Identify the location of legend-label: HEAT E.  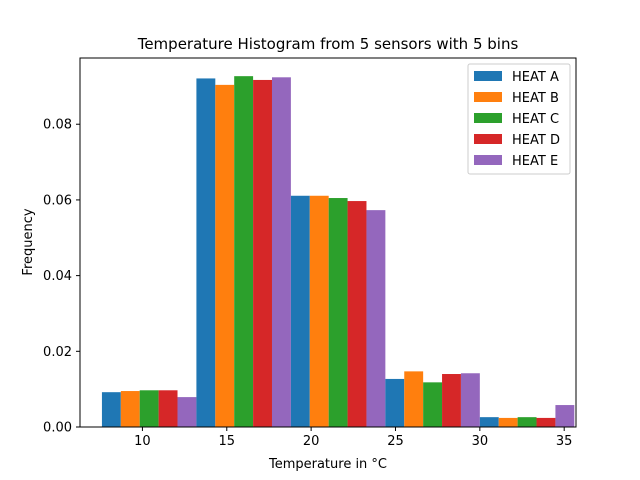
(535, 161).